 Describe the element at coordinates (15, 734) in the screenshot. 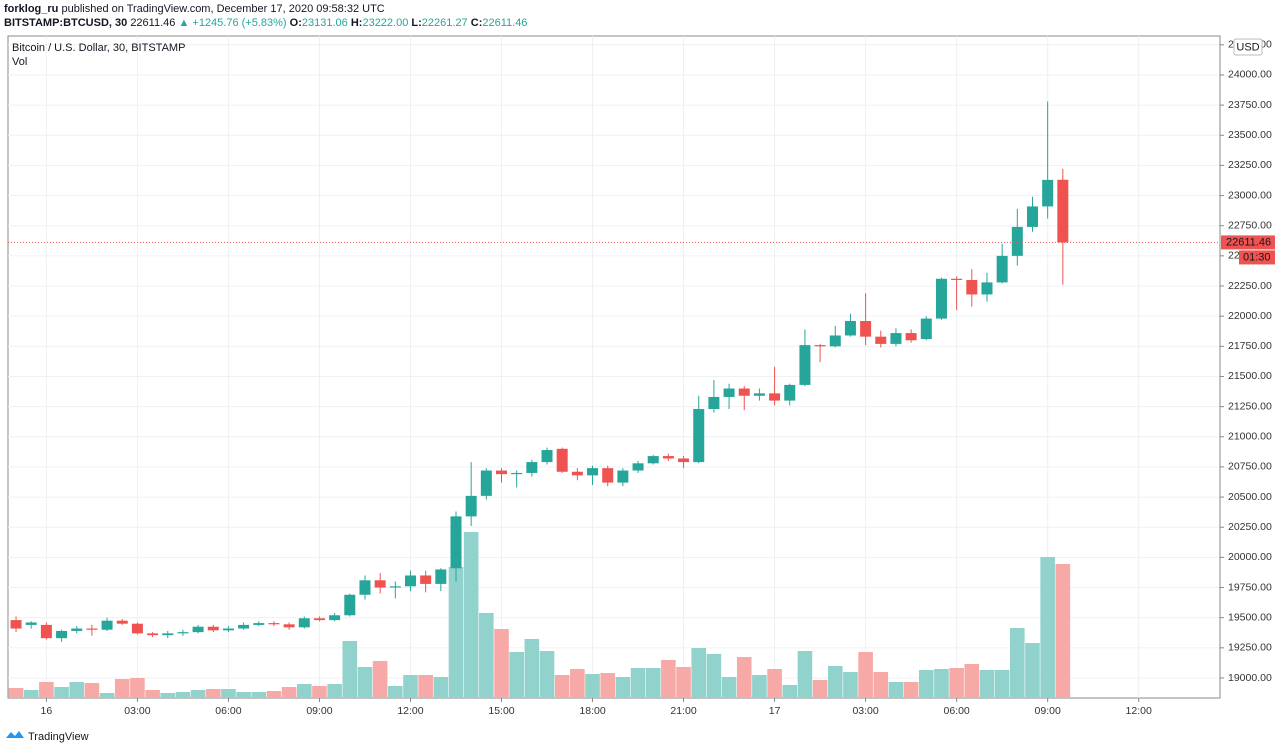

I see `logo` at that location.